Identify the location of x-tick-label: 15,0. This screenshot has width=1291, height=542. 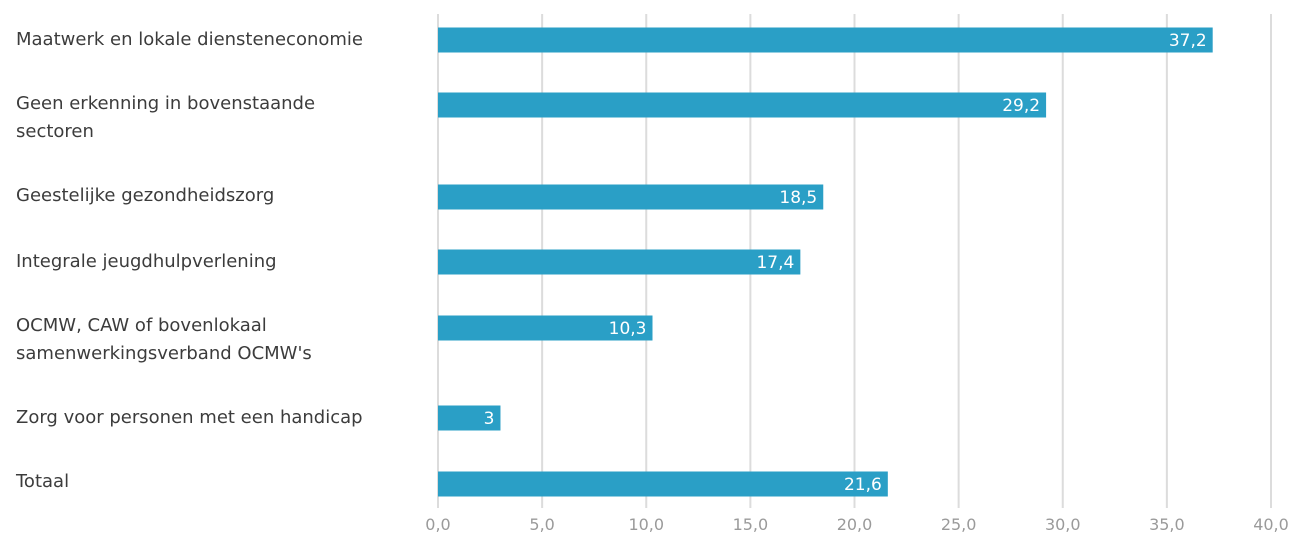
(751, 524).